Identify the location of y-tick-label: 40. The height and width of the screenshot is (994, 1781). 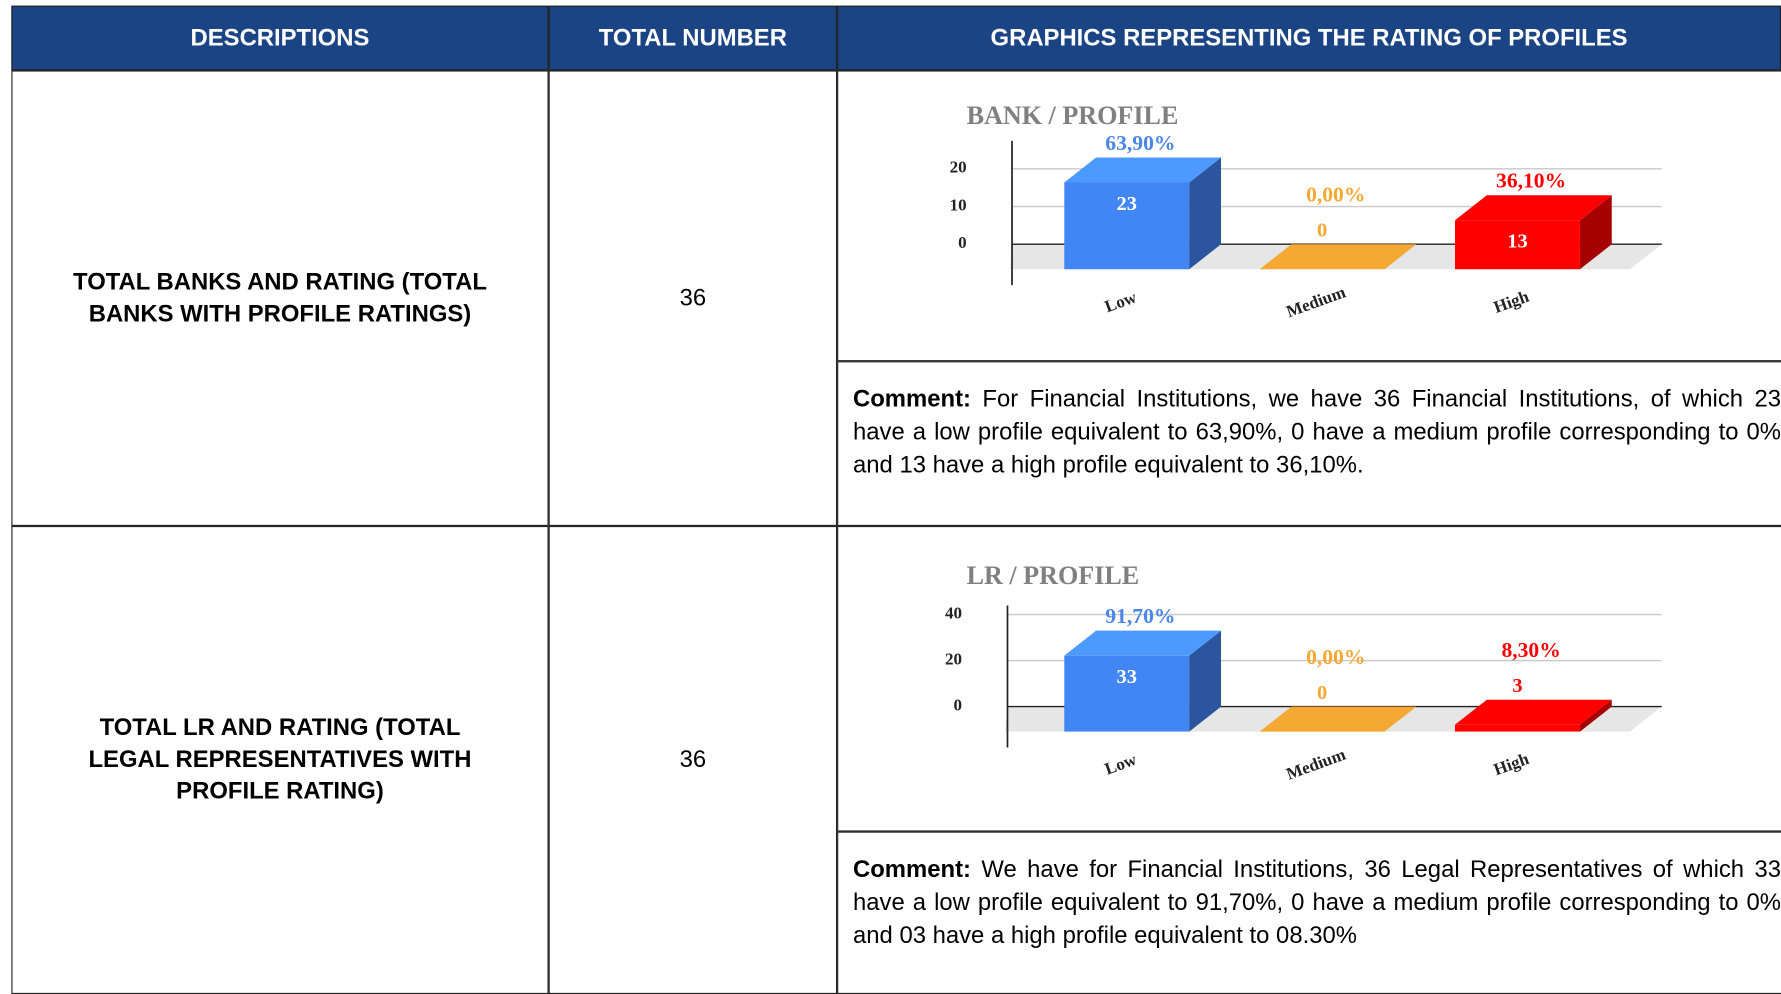
(953, 612).